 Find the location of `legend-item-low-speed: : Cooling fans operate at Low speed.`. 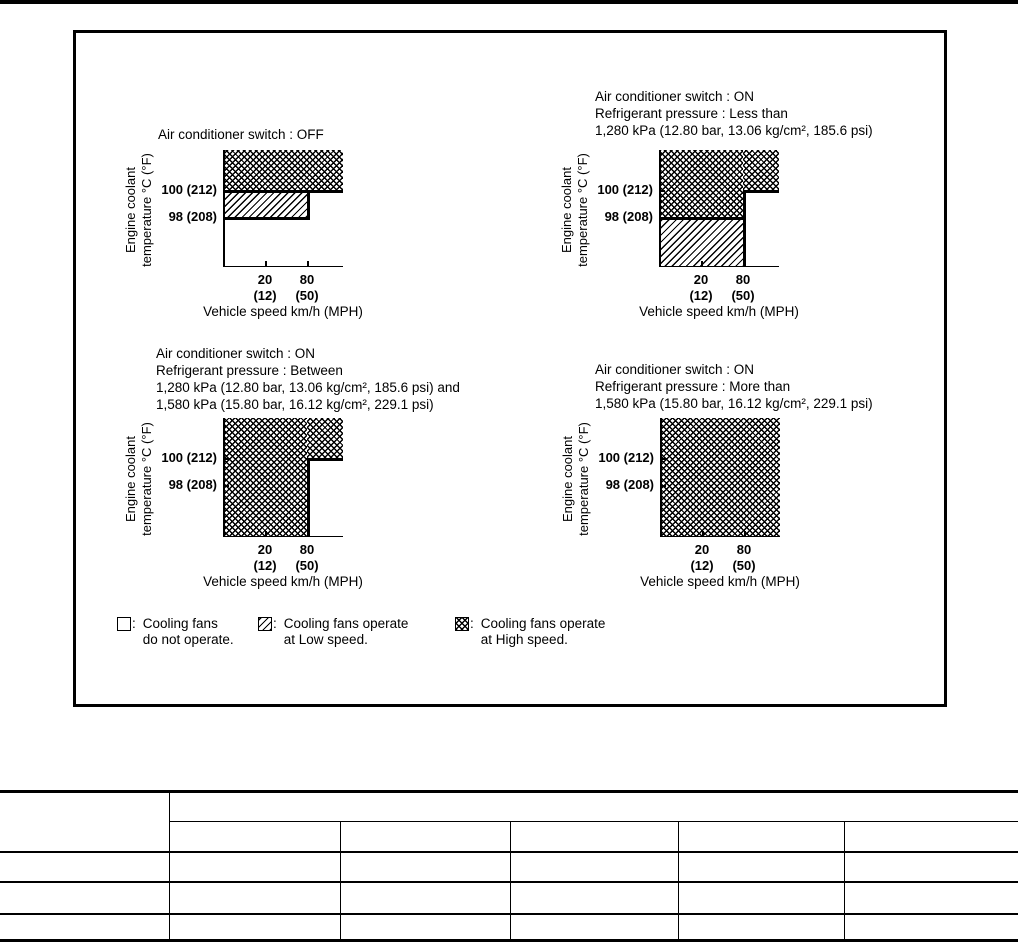

legend-item-low-speed: : Cooling fans operate at Low speed. is located at coordinates (333, 632).